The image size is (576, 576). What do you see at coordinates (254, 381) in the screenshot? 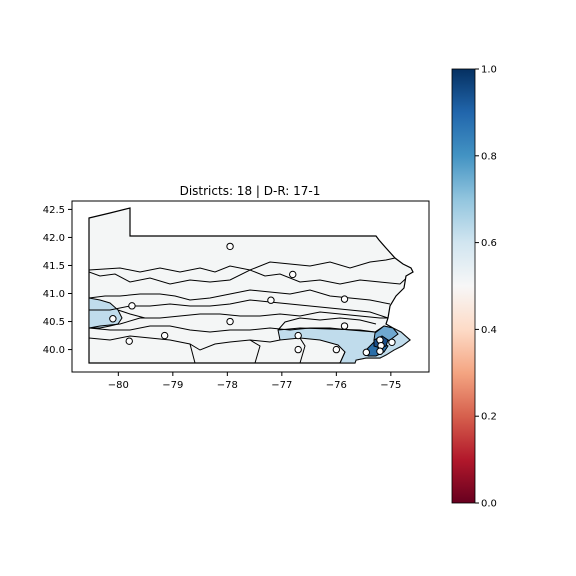
I see `x-axis: −80 −79 −78 −77 −76 −75` at bounding box center [254, 381].